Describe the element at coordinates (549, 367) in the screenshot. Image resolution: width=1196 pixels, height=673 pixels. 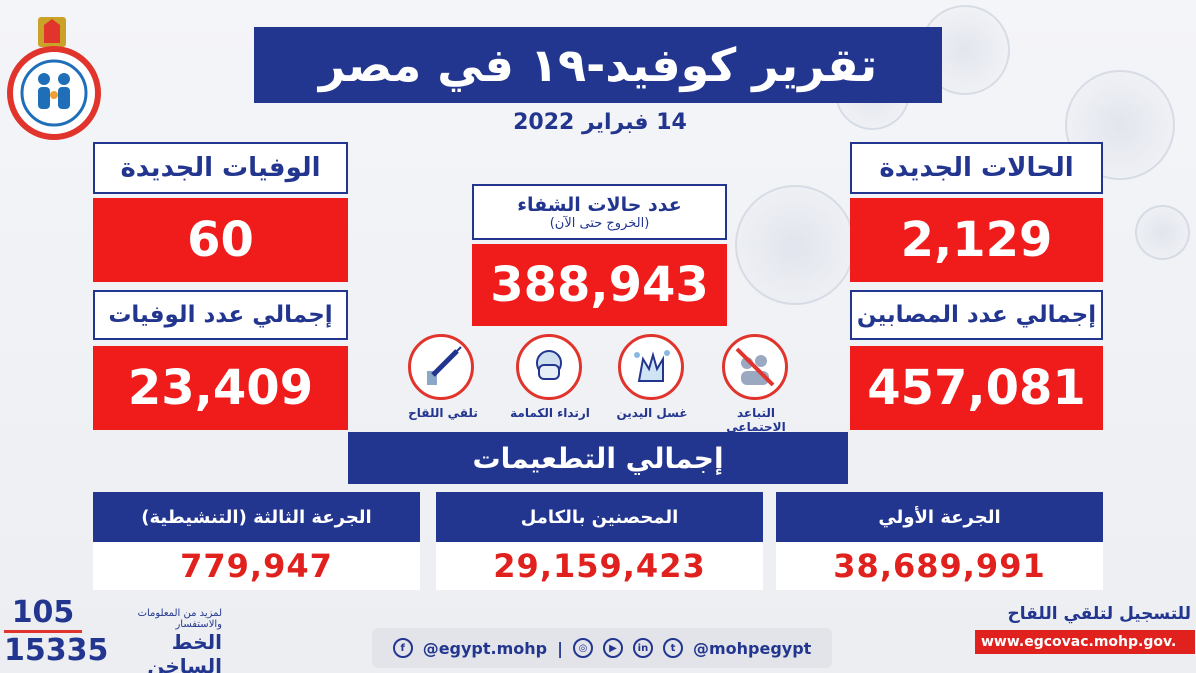
I see `mask-icon` at that location.